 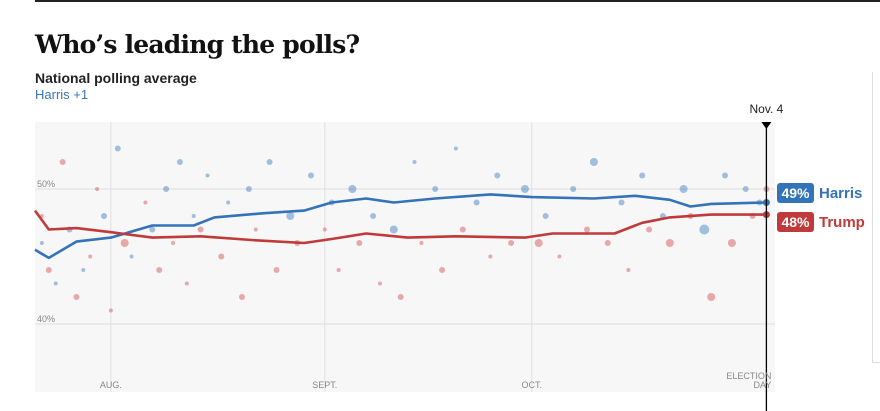 What do you see at coordinates (532, 385) in the screenshot?
I see `x-tick-label: OCT.` at bounding box center [532, 385].